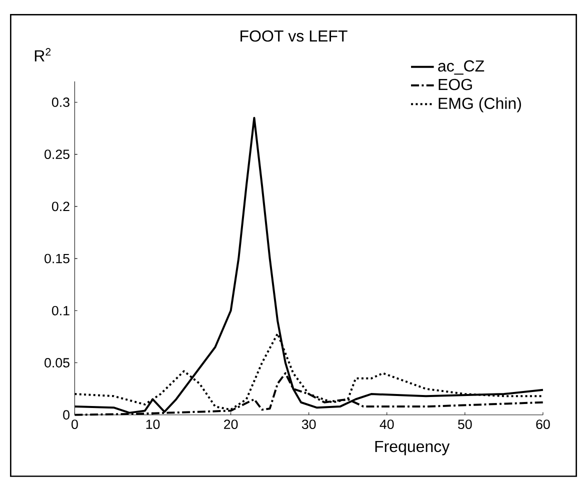 The width and height of the screenshot is (587, 492). Describe the element at coordinates (461, 67) in the screenshot. I see `legend-label: ac_CZ` at that location.